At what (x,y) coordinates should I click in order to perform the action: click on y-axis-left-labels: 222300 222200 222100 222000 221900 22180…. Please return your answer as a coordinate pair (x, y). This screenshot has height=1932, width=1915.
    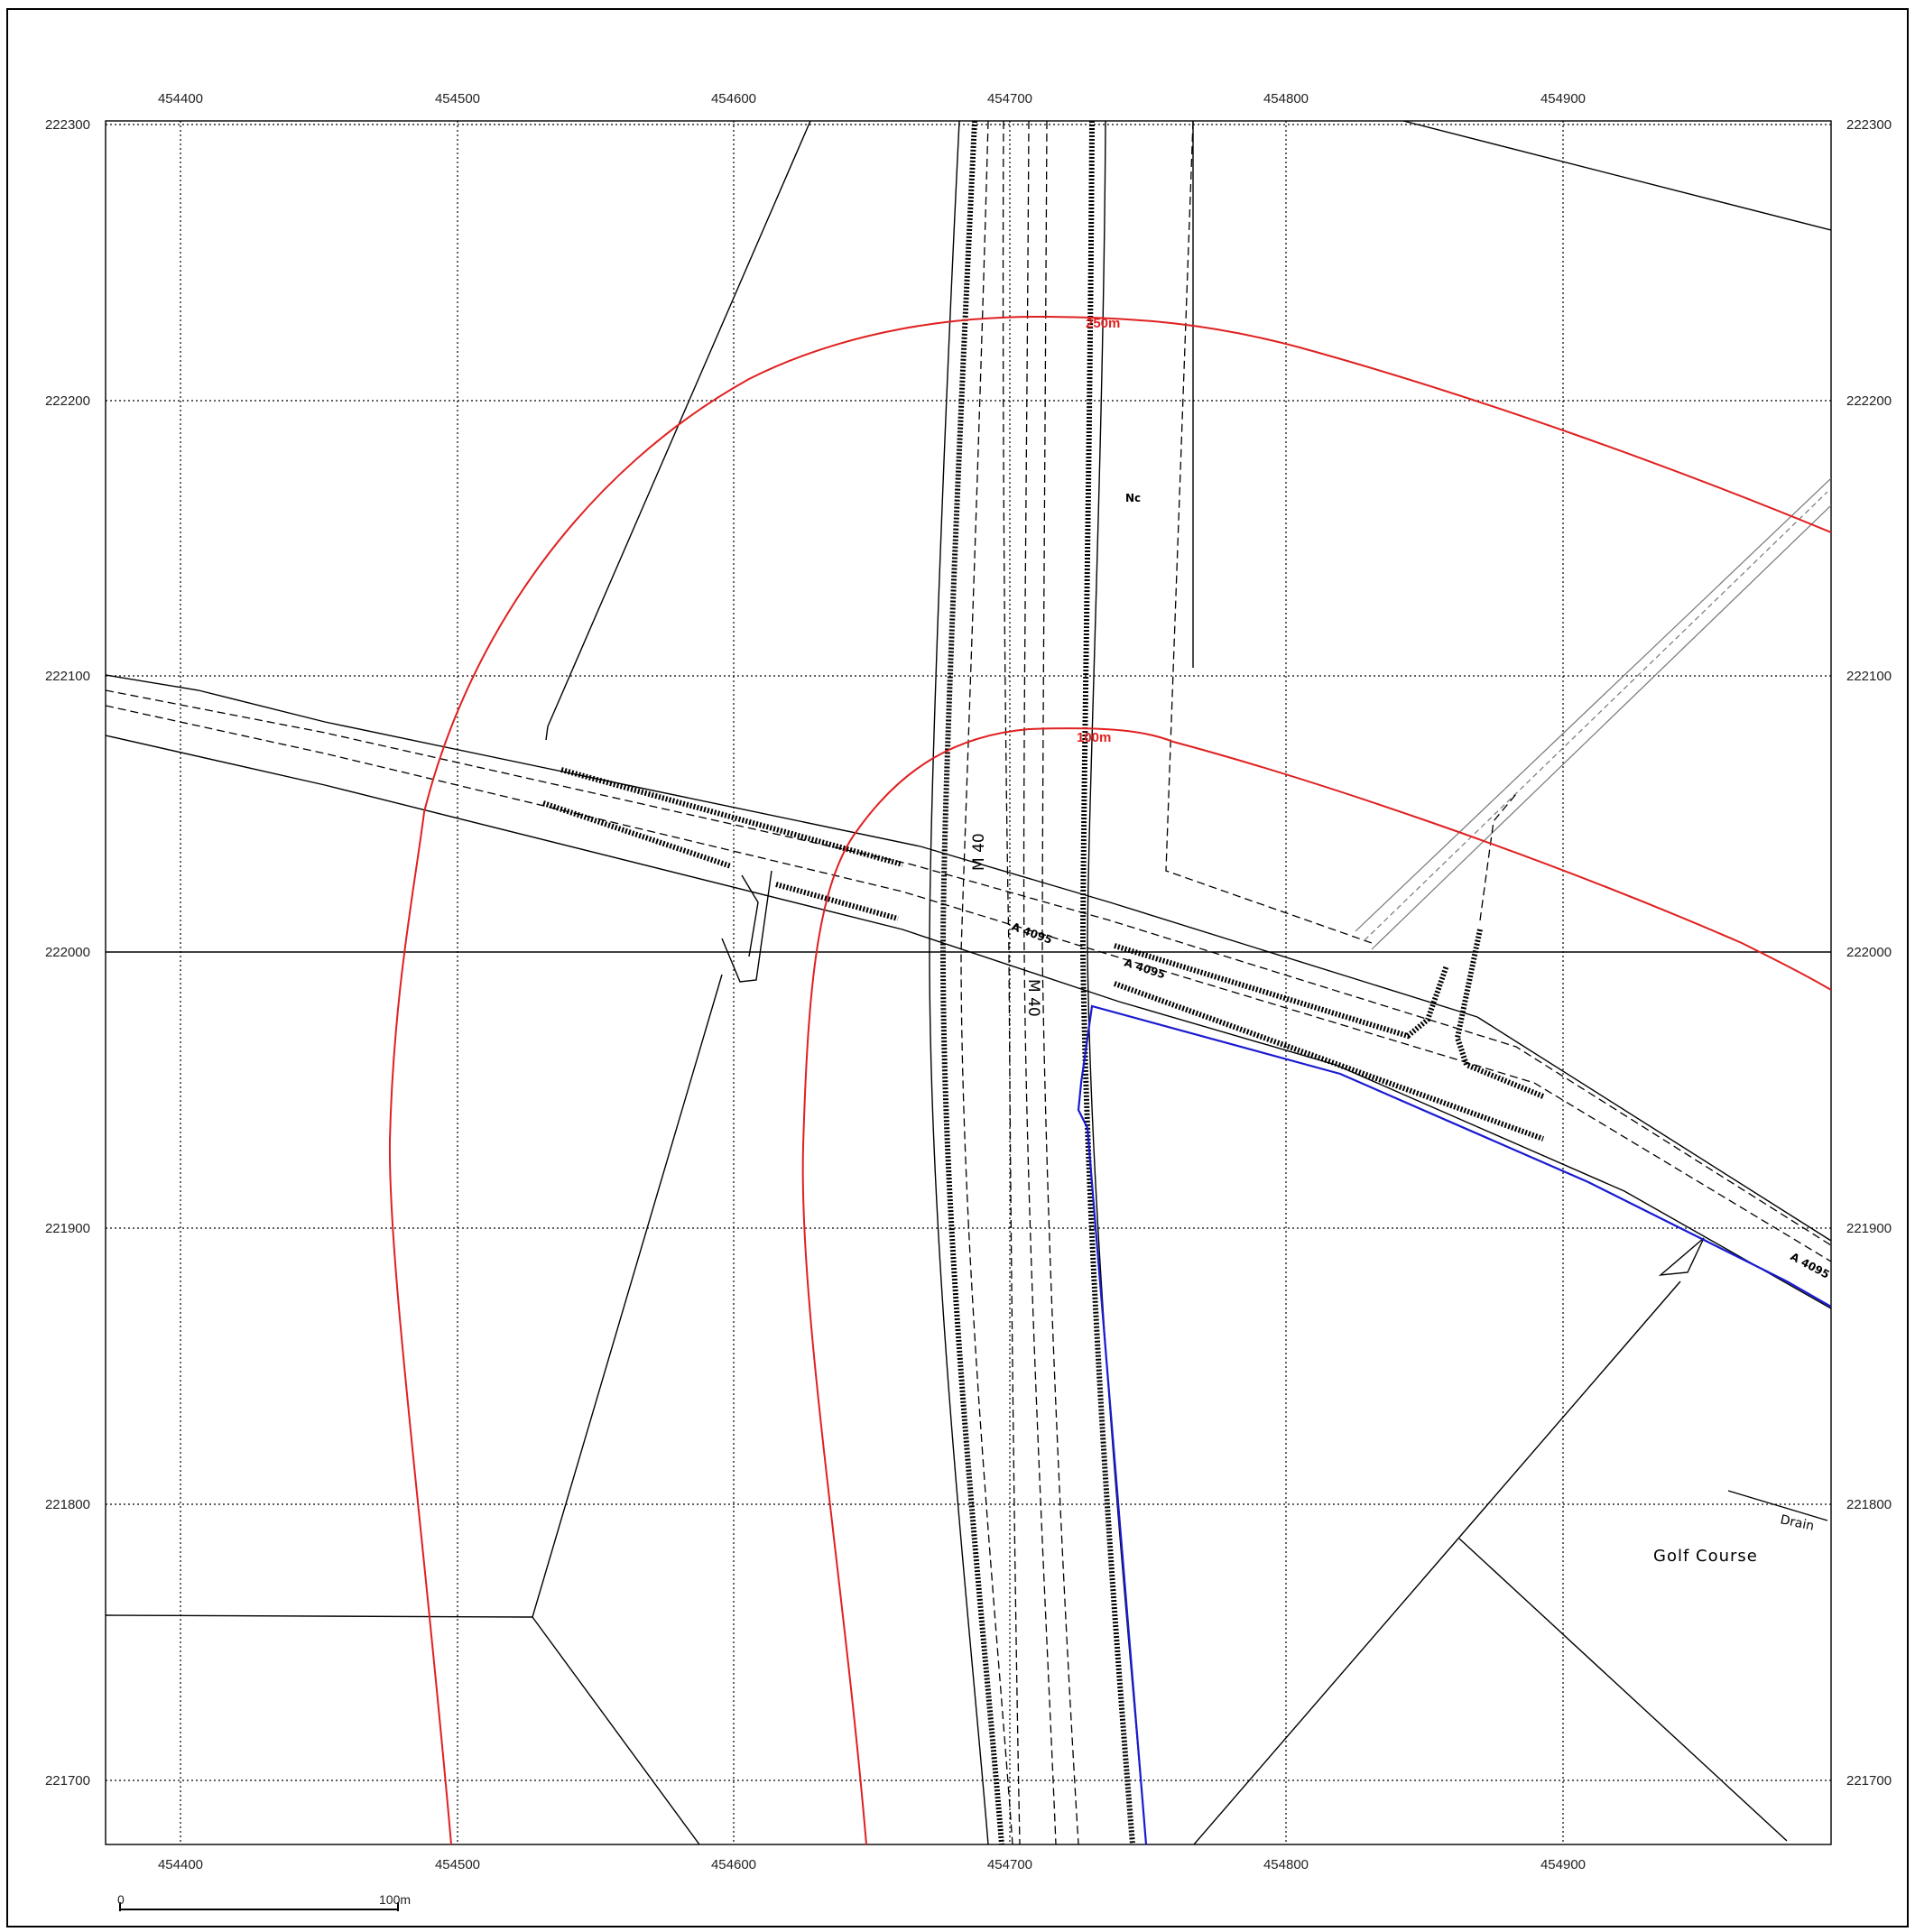
    Looking at the image, I should click on (67, 953).